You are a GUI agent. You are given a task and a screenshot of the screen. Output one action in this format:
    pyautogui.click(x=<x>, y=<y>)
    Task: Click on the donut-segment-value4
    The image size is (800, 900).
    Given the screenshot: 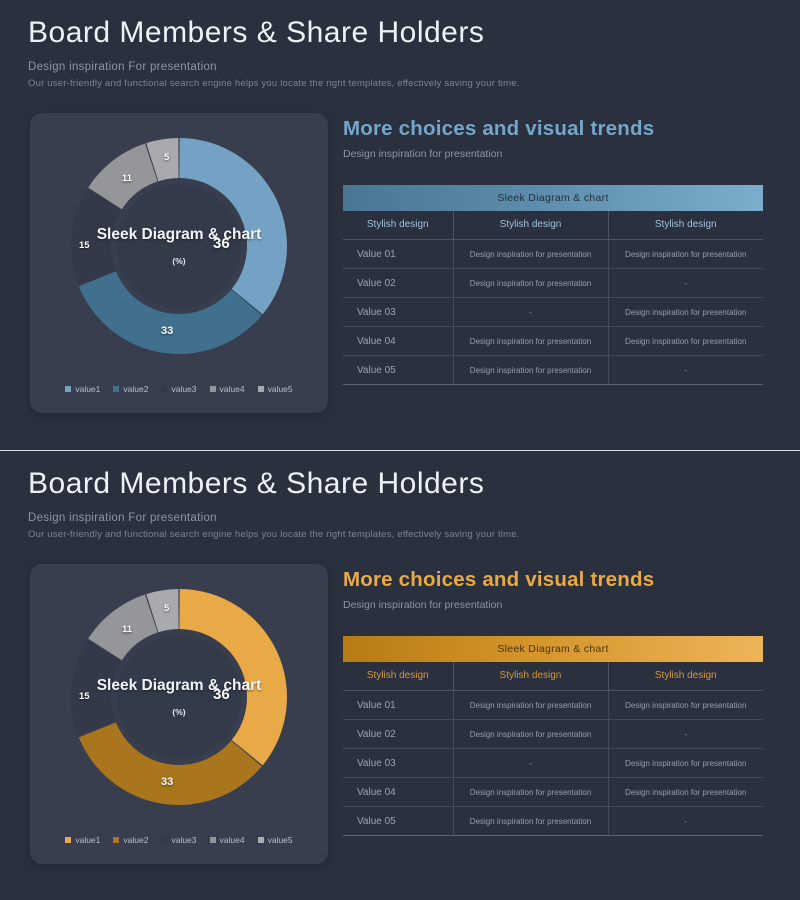 What is the action you would take?
    pyautogui.click(x=123, y=627)
    